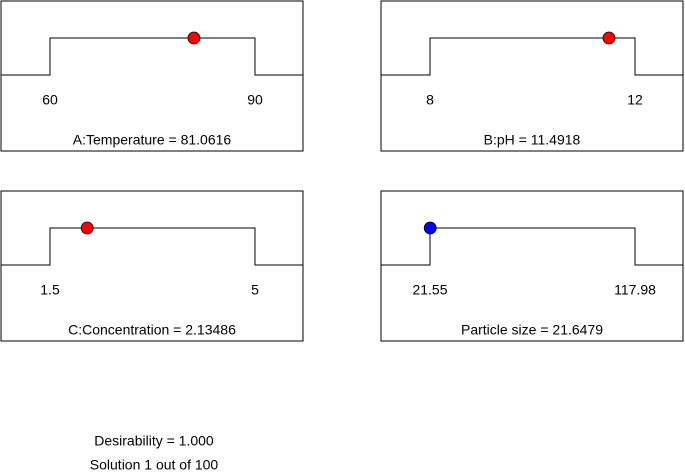 Image resolution: width=685 pixels, height=474 pixels. Describe the element at coordinates (430, 100) in the screenshot. I see `x-tick-label: 8` at that location.